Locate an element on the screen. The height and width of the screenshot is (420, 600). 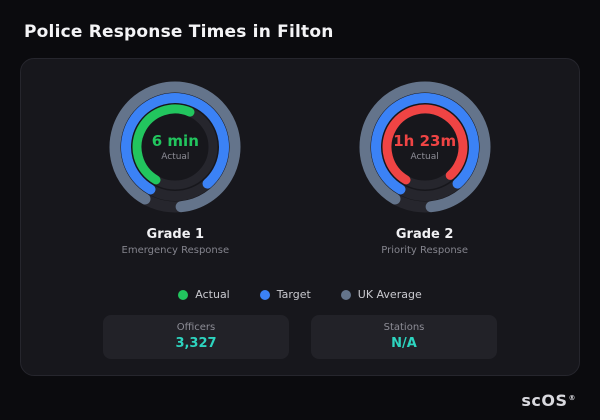
legend-item-target: Target is located at coordinates (285, 294).